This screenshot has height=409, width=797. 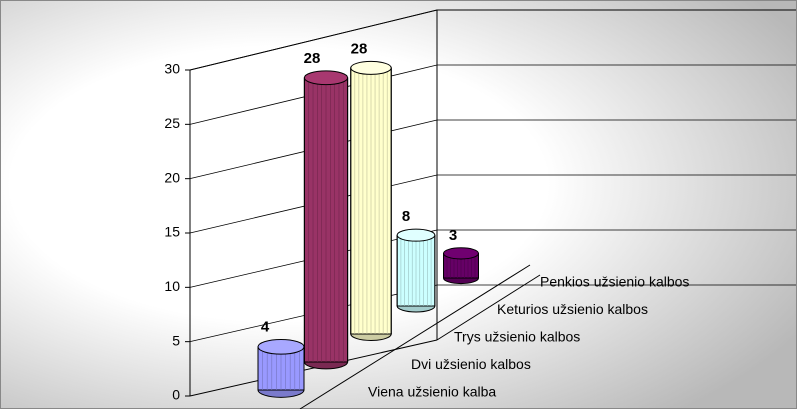 What do you see at coordinates (172, 286) in the screenshot?
I see `y-tick-label: 10` at bounding box center [172, 286].